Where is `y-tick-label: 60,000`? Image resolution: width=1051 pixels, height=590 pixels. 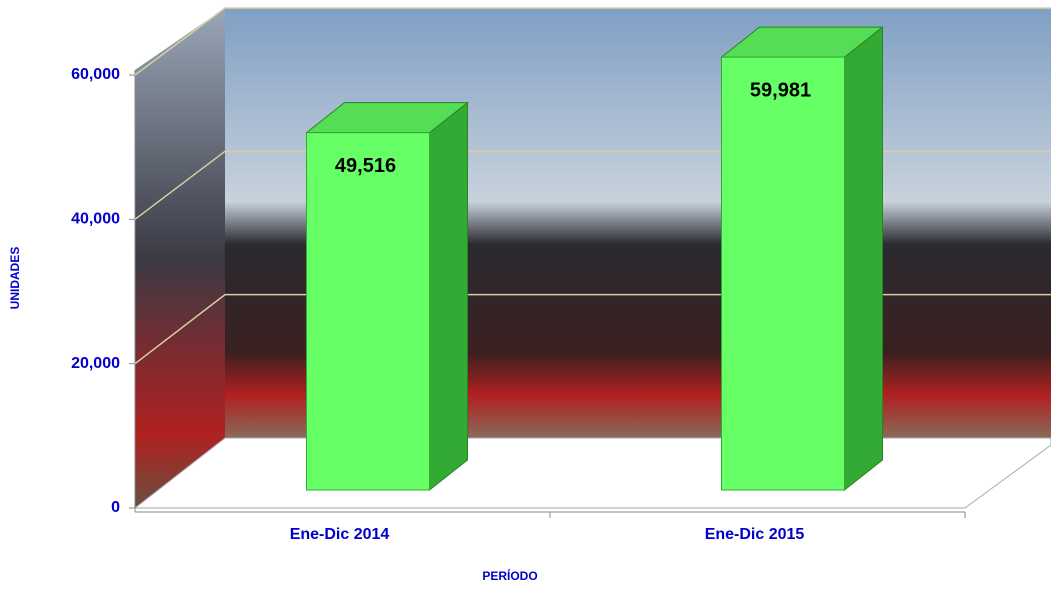
y-tick-label: 60,000 is located at coordinates (95, 74).